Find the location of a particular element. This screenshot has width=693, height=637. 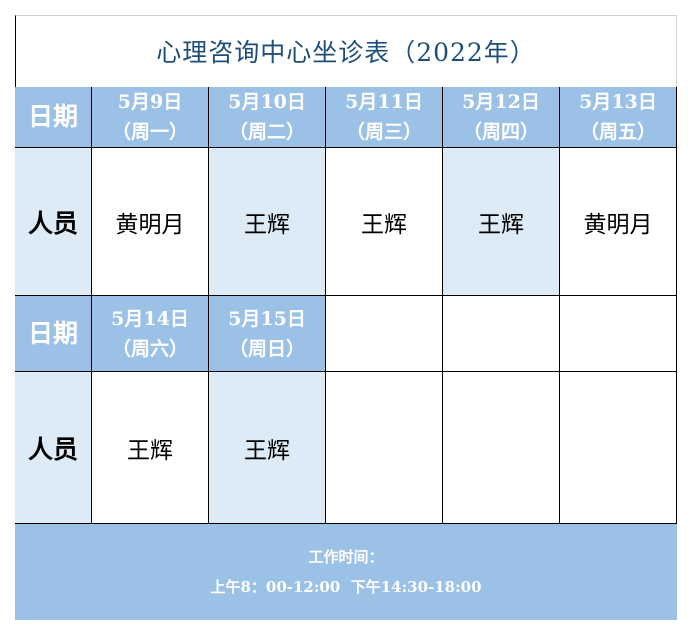

date-header-text: （周三） is located at coordinates (383, 132).